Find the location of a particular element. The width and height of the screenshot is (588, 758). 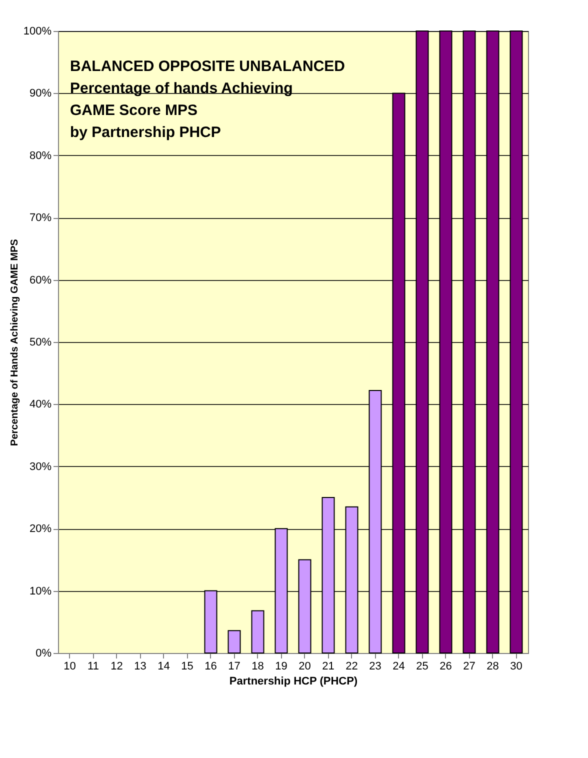

y-tick-label: 40% is located at coordinates (40, 404).